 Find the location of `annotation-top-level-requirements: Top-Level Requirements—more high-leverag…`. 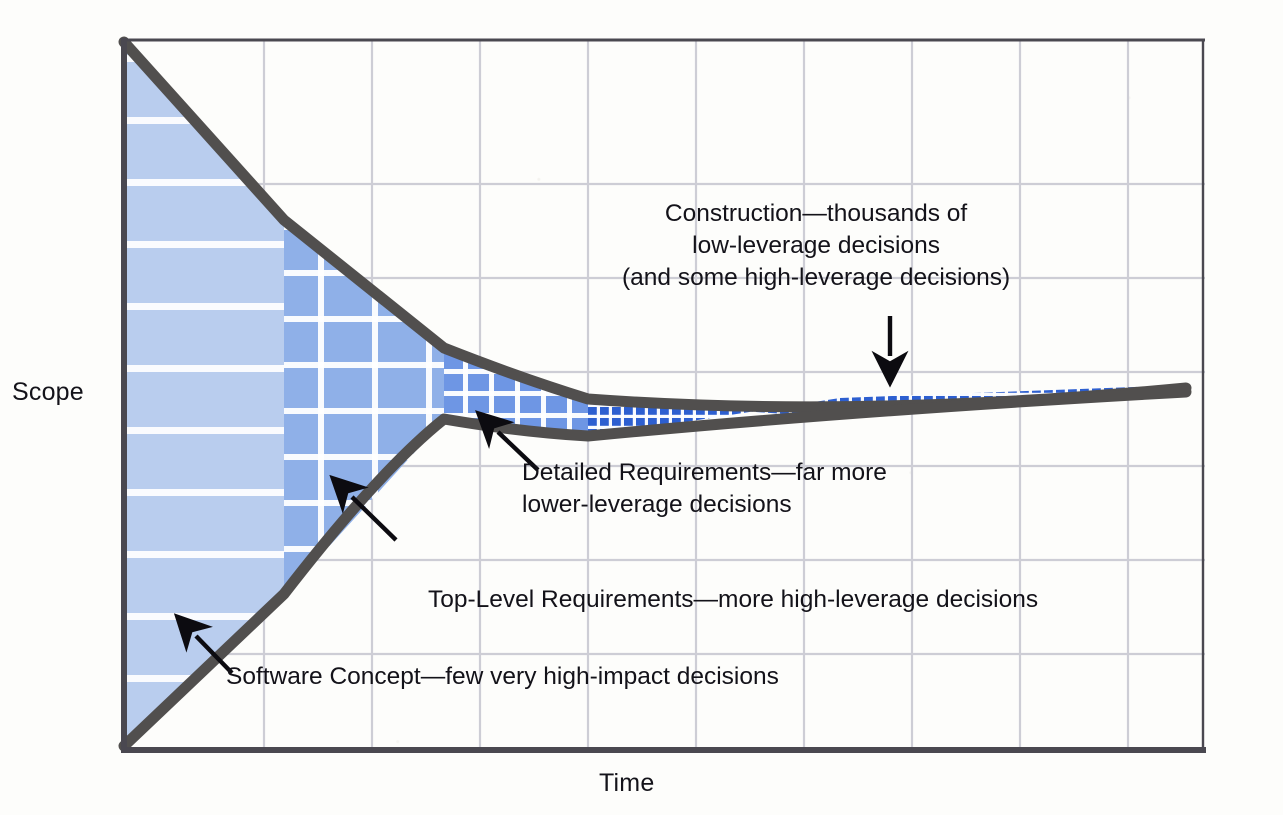

annotation-top-level-requirements: Top-Level Requirements—more high-leverag… is located at coordinates (733, 600).